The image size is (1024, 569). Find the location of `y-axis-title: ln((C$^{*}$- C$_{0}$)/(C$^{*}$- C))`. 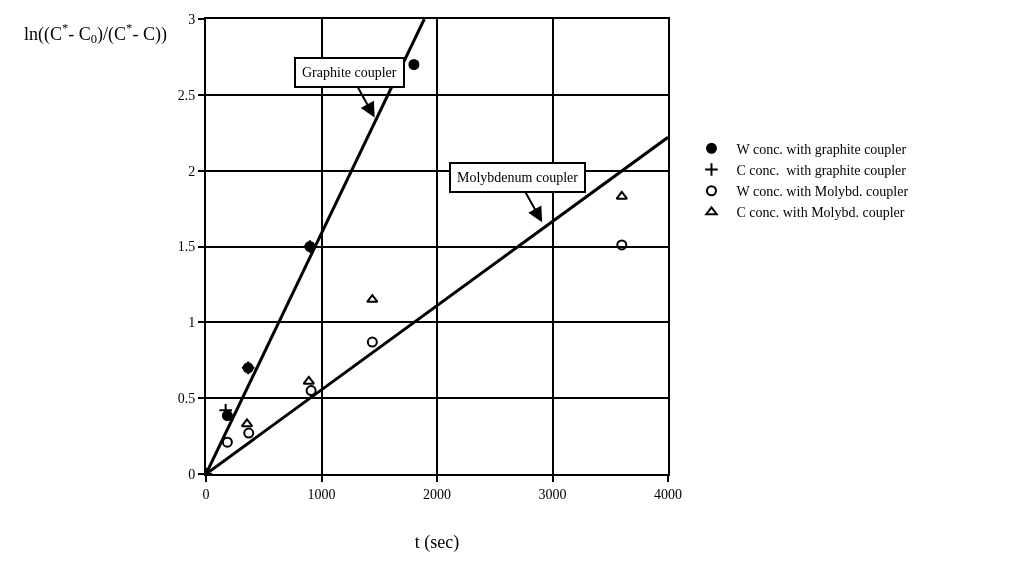

y-axis-title: ln((C$^{*}$- C$_{0}$)/(C$^{*}$- C)) is located at coordinates (95, 34).